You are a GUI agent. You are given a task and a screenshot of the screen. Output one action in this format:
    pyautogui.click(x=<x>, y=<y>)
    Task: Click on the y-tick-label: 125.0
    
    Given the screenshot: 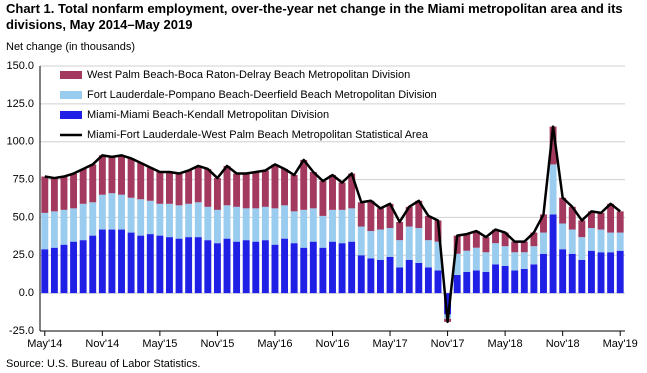 What is the action you would take?
    pyautogui.click(x=20, y=104)
    